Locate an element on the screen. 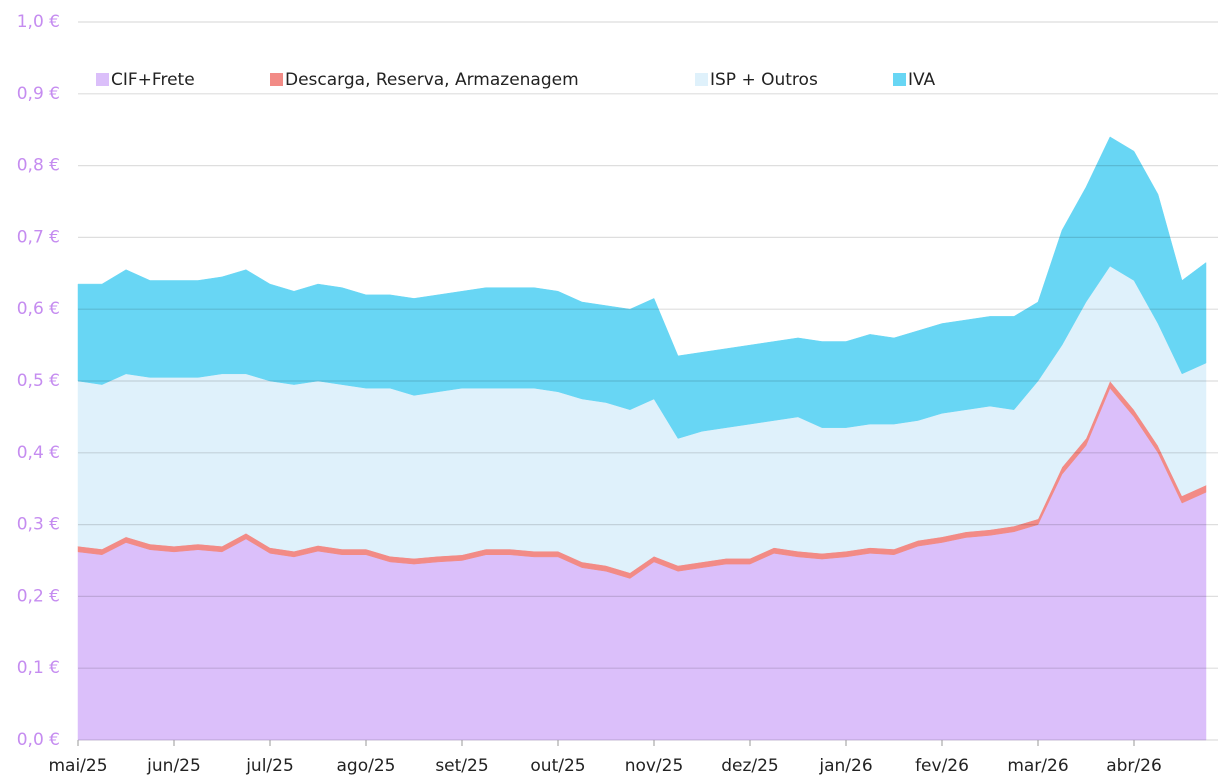  x-tick-label: nov/25 is located at coordinates (654, 766).